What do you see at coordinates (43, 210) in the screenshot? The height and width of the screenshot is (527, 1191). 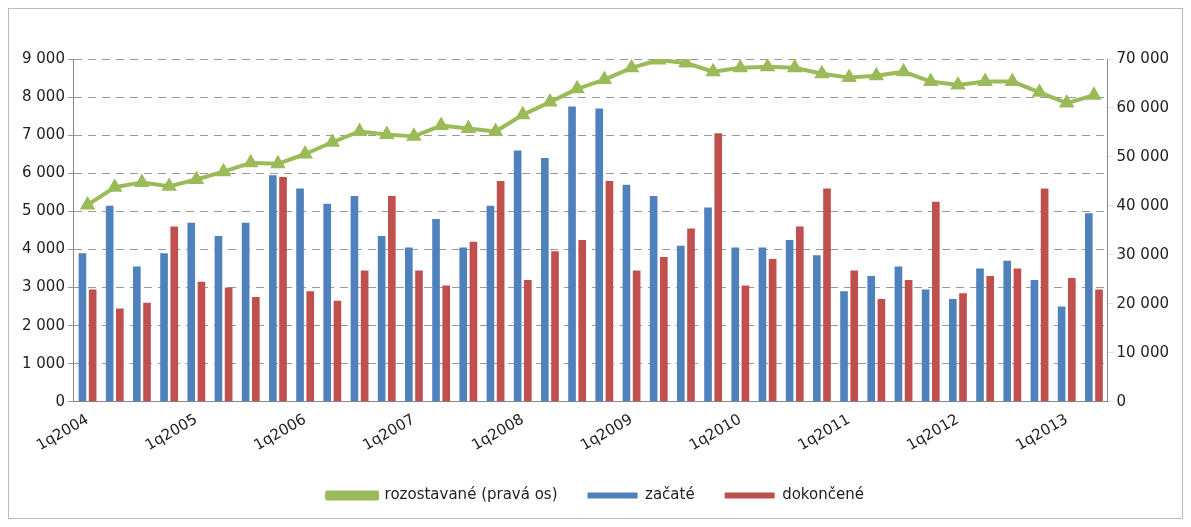 I see `y-tick-label: 5 000` at bounding box center [43, 210].